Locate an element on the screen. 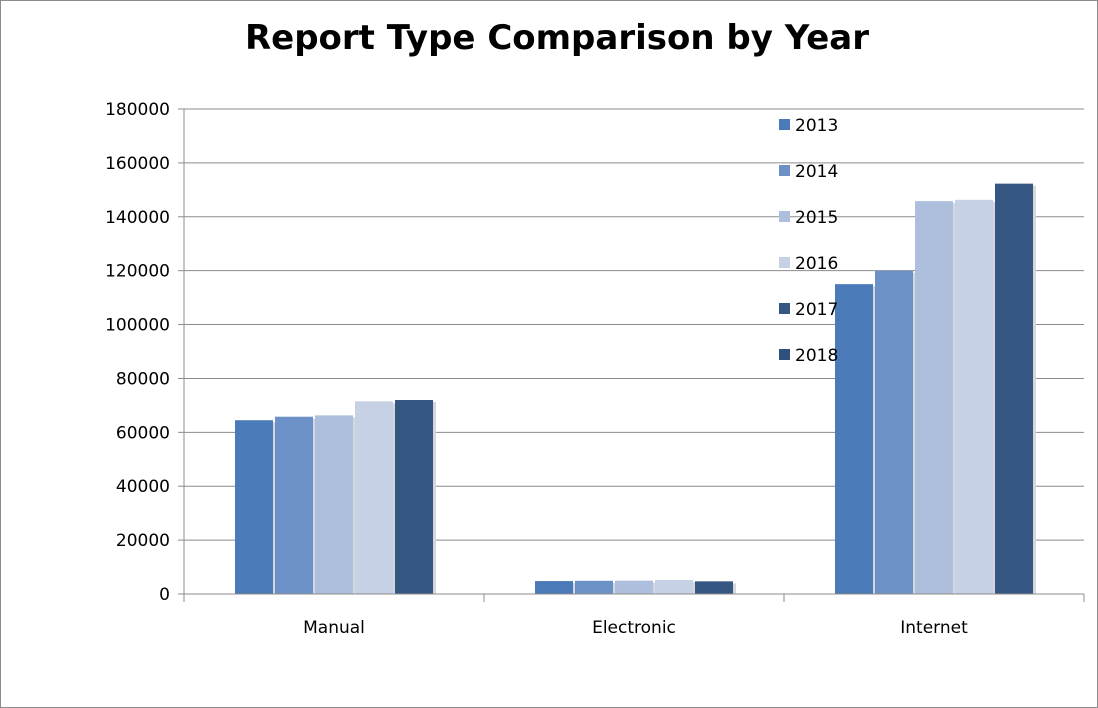 The height and width of the screenshot is (708, 1098). y-tick-label: 40000 is located at coordinates (143, 487).